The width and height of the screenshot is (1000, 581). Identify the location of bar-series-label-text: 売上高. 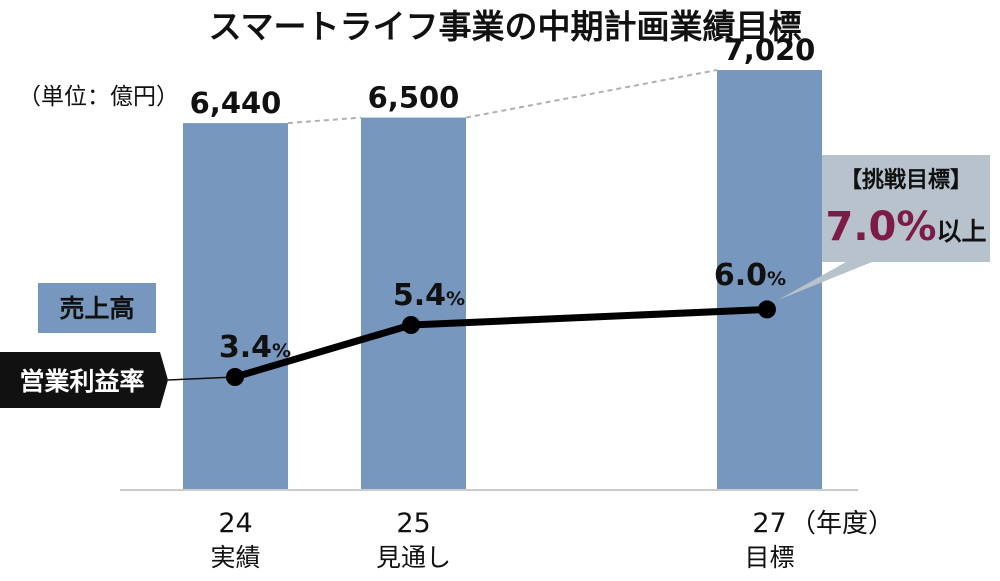
(96, 308).